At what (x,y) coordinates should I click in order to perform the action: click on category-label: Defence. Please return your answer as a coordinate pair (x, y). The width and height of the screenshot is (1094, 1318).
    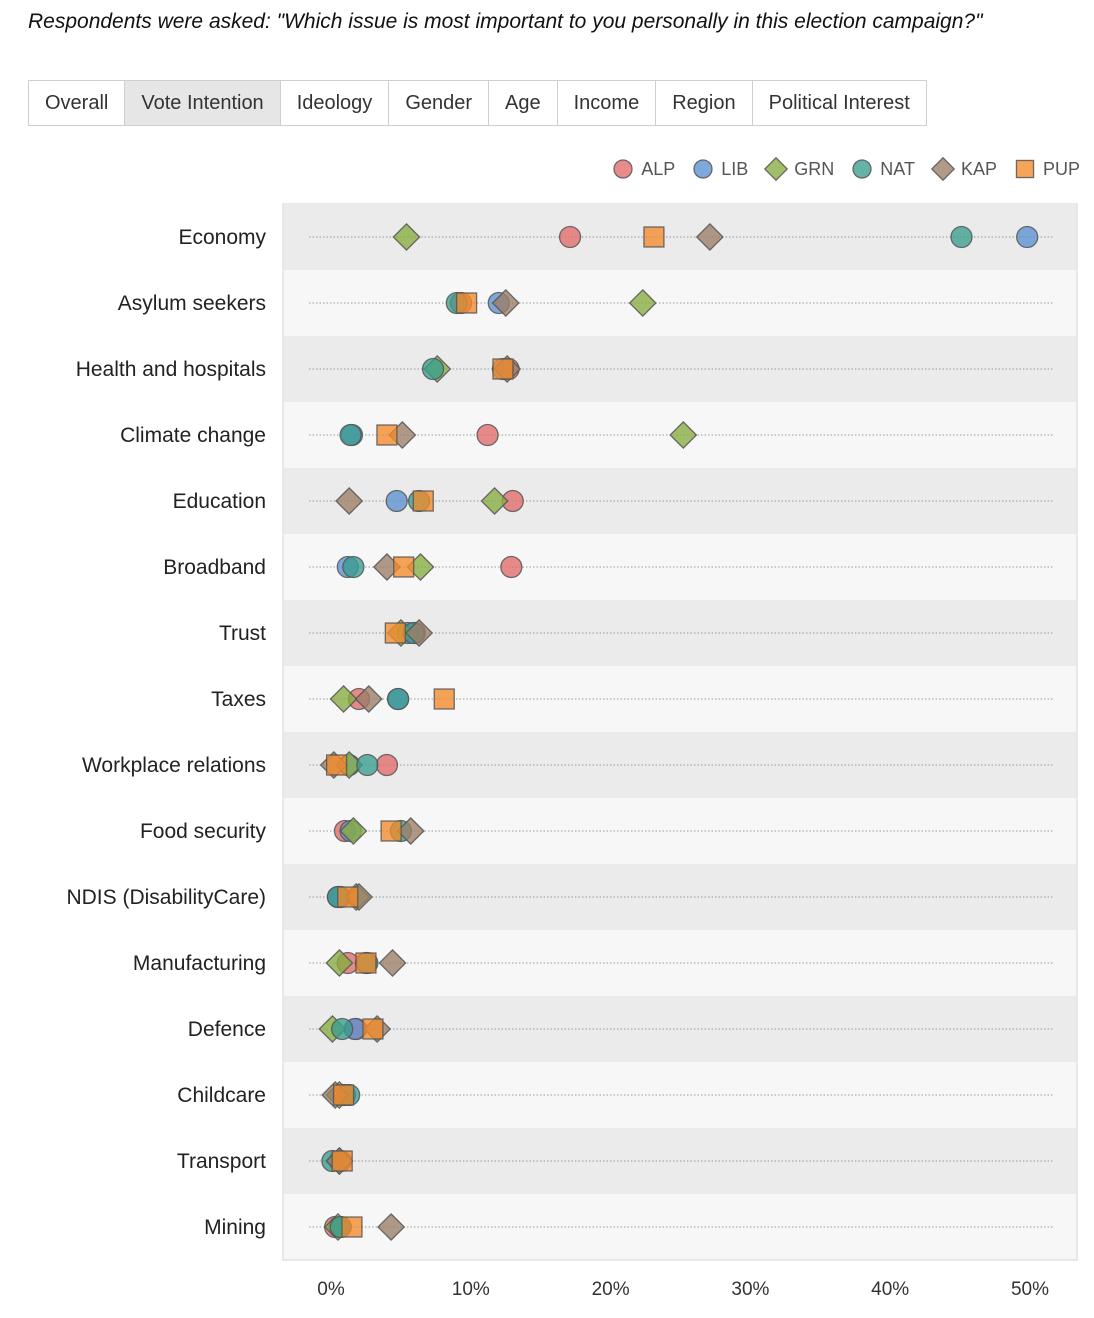
    Looking at the image, I should click on (227, 1029).